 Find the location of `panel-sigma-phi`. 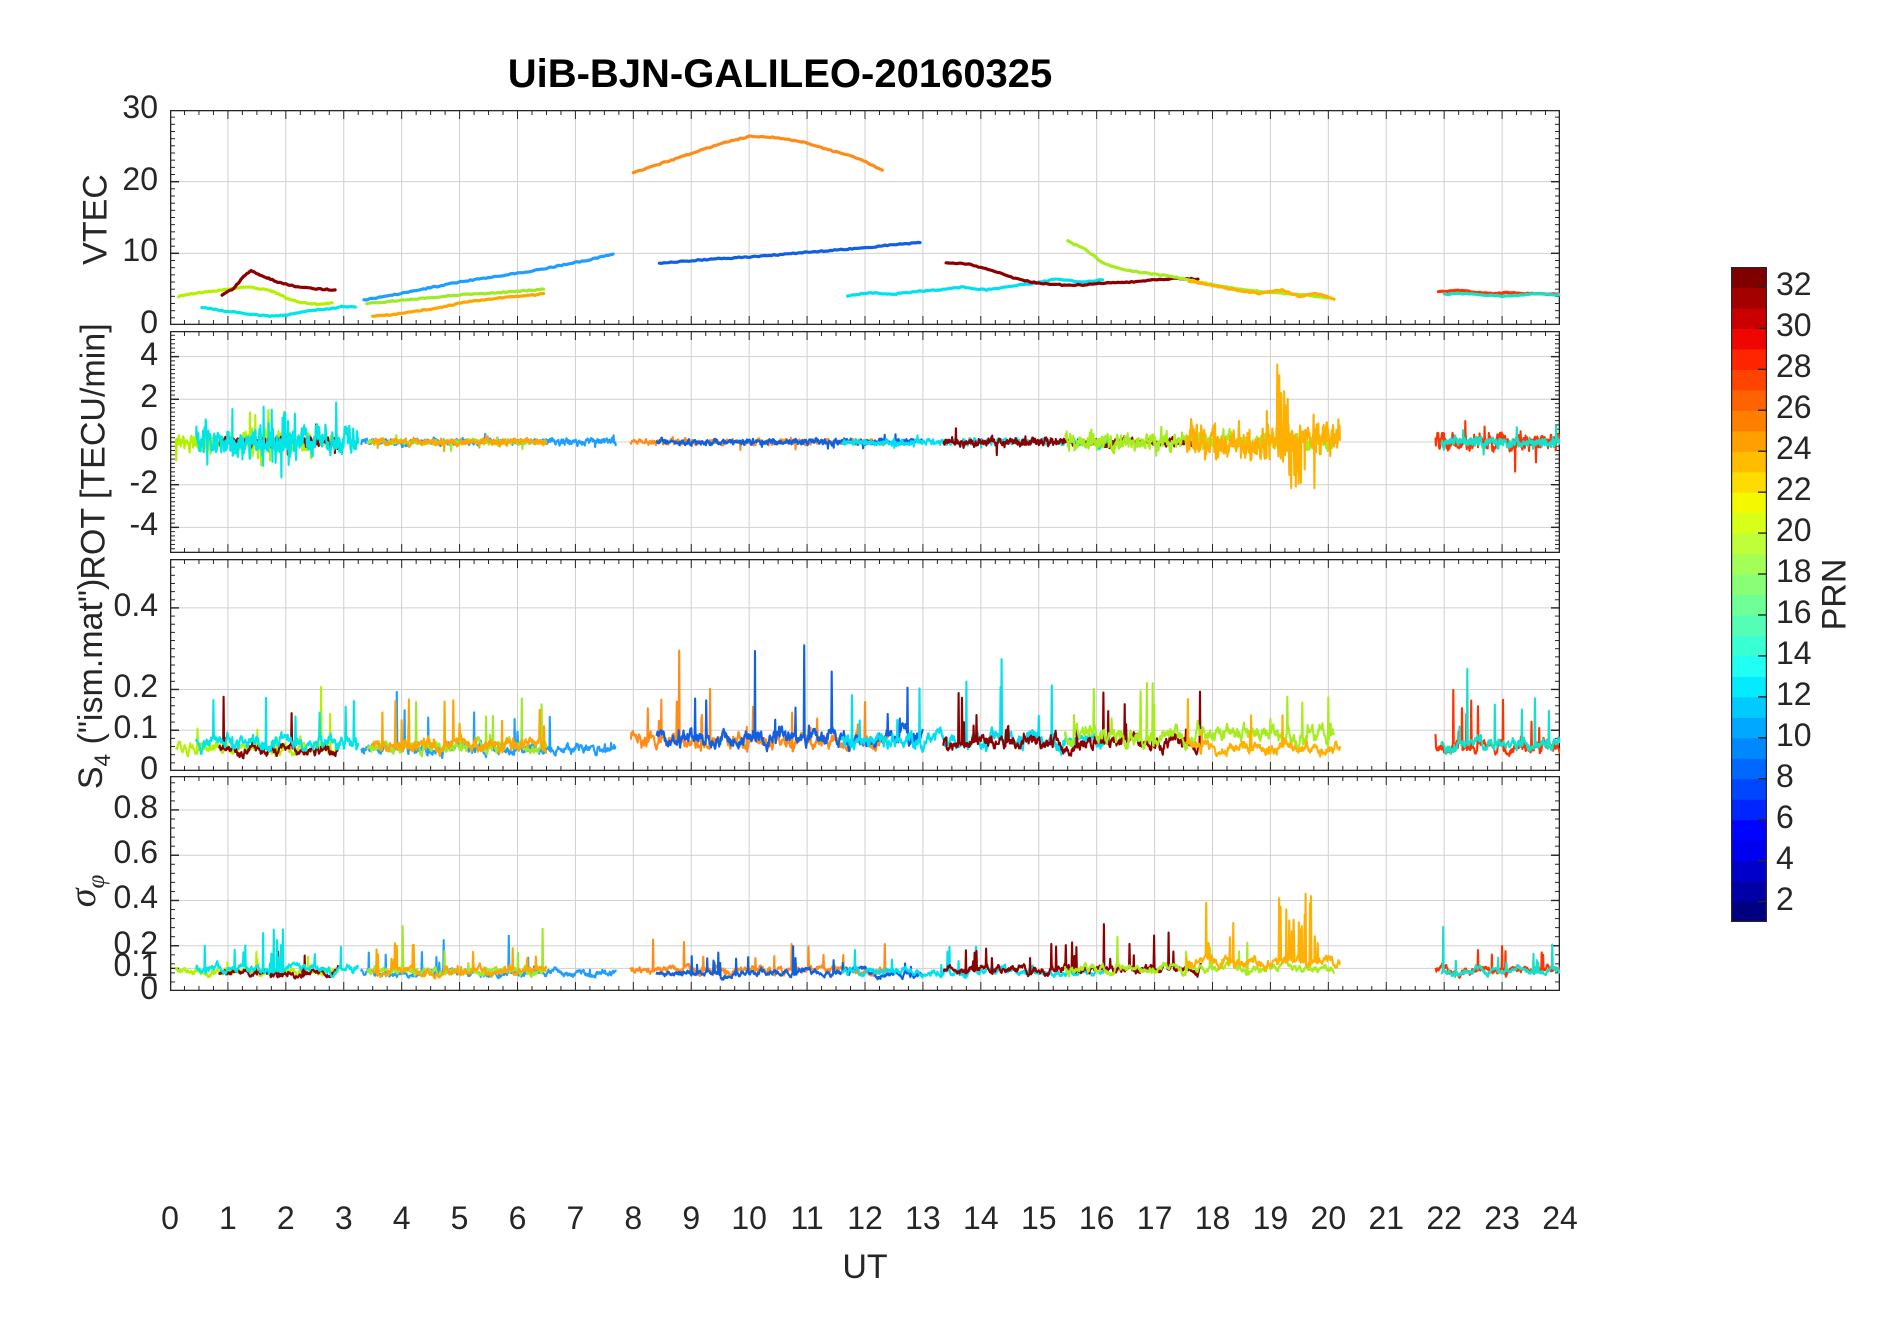

panel-sigma-phi is located at coordinates (865, 883).